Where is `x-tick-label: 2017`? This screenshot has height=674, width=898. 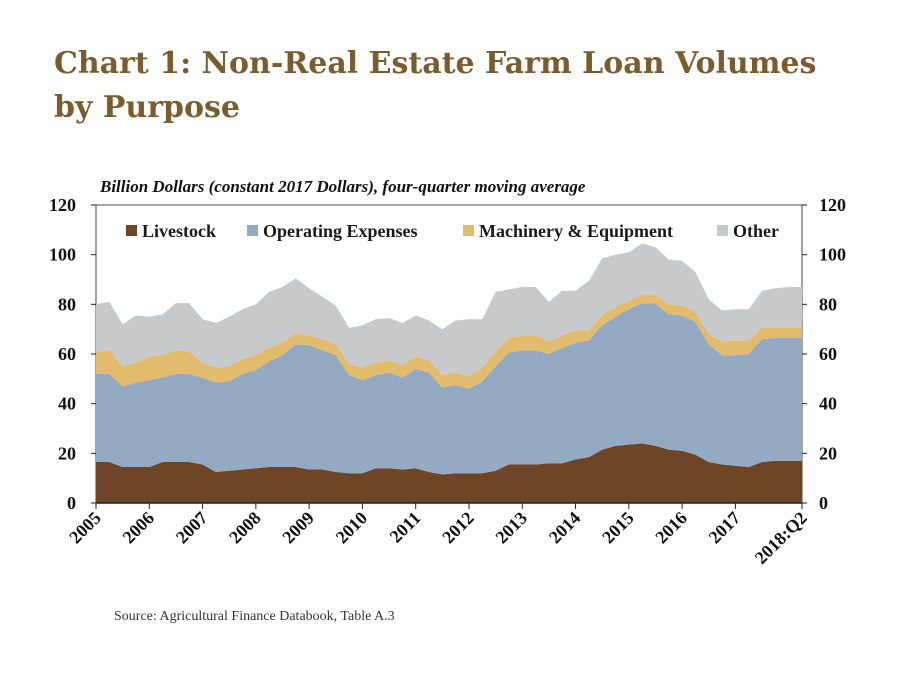
x-tick-label: 2017 is located at coordinates (725, 528).